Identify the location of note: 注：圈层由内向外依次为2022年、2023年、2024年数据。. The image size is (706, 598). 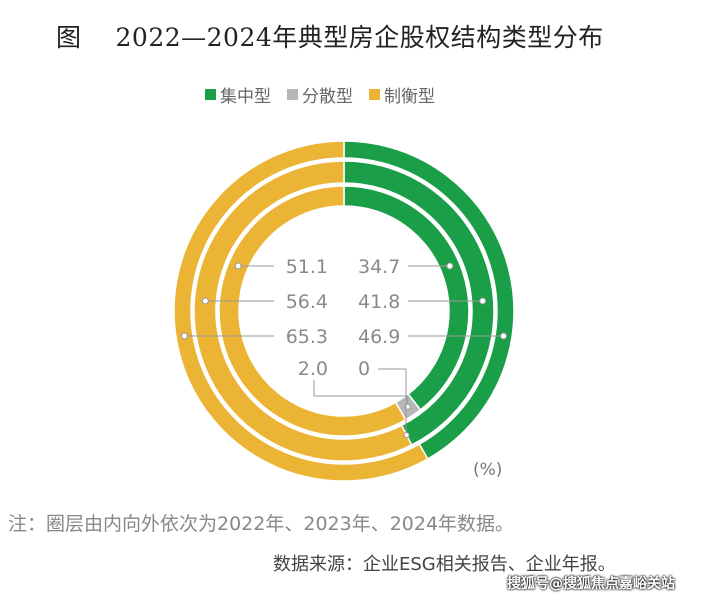
(261, 524).